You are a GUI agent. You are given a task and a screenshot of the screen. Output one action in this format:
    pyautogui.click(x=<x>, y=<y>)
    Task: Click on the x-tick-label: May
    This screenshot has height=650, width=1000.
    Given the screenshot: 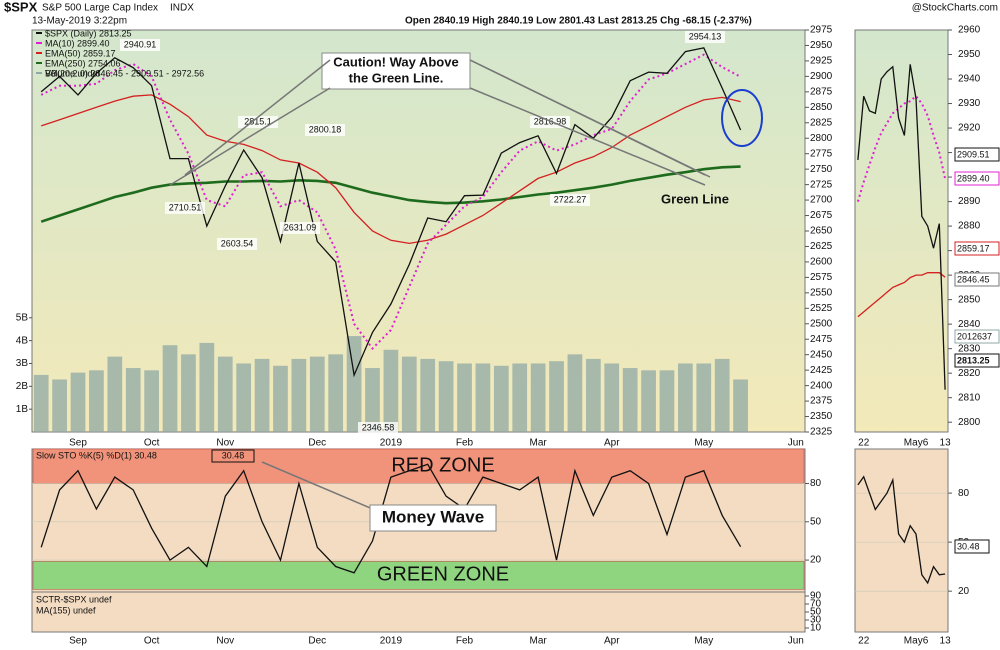 What is the action you would take?
    pyautogui.click(x=703, y=641)
    